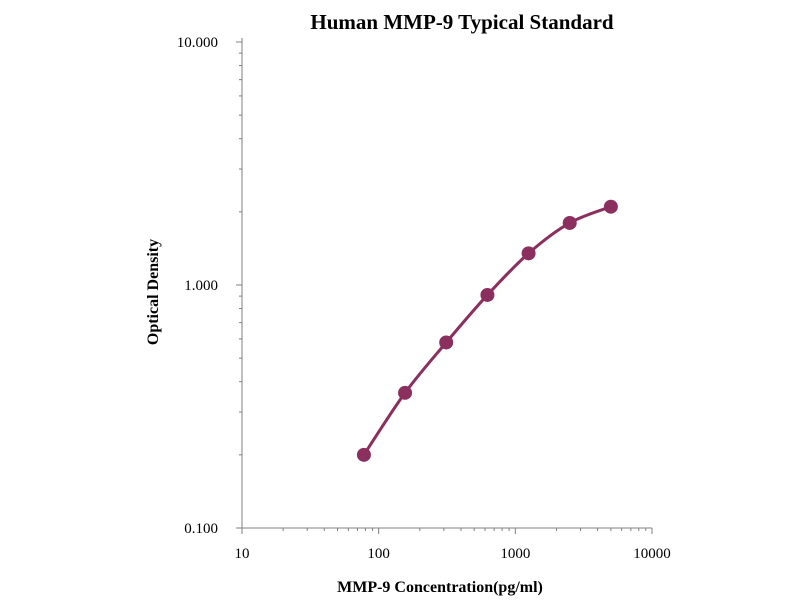 Image resolution: width=800 pixels, height=605 pixels. Describe the element at coordinates (201, 529) in the screenshot. I see `y-tick-label: 0.100` at that location.